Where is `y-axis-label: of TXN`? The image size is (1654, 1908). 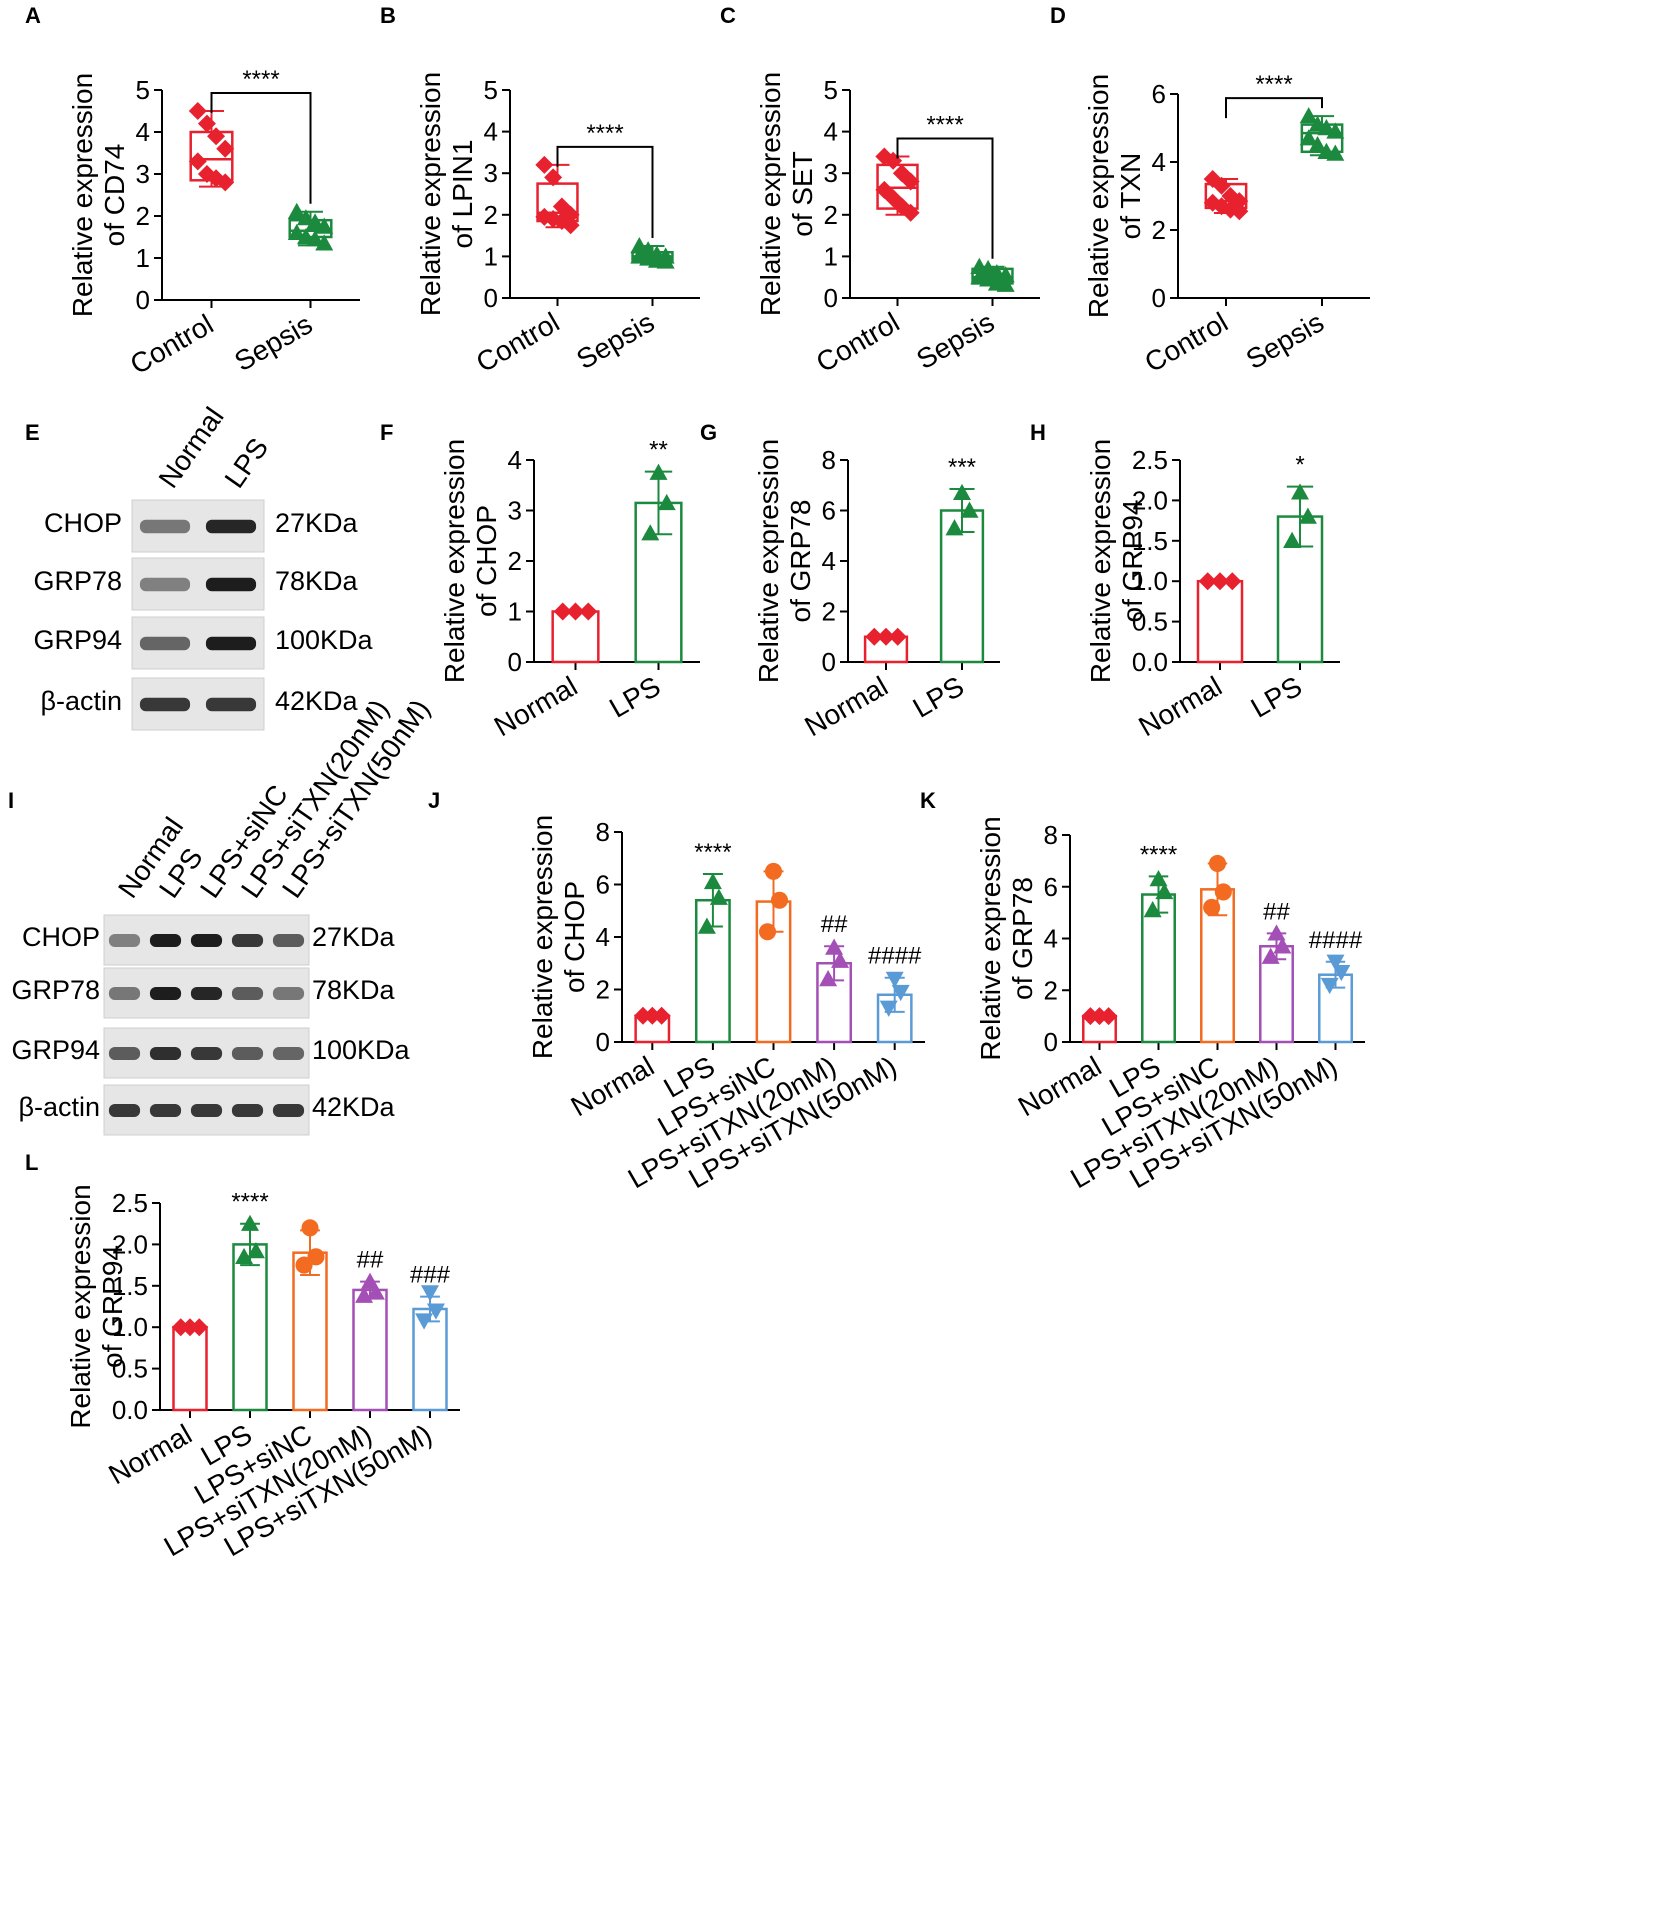
y-axis-label: of TXN is located at coordinates (1130, 196).